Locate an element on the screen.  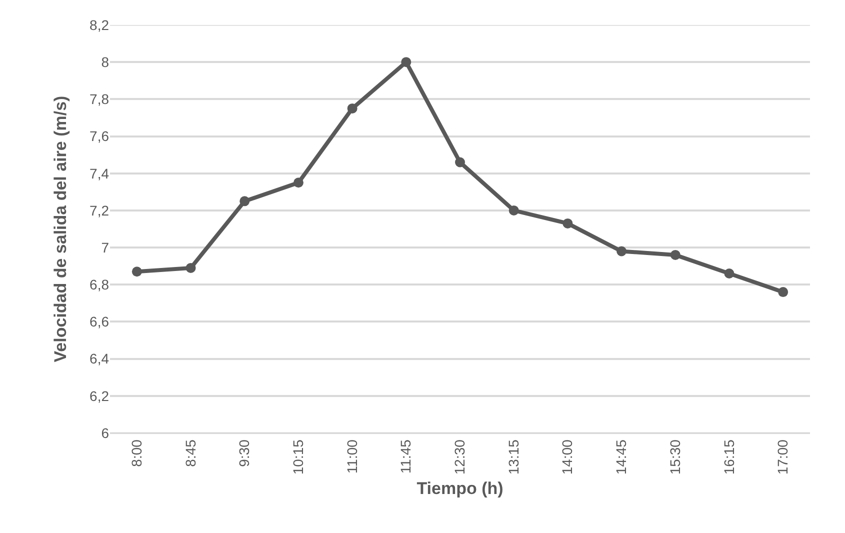
y-tick-label: 6,4 is located at coordinates (100, 358).